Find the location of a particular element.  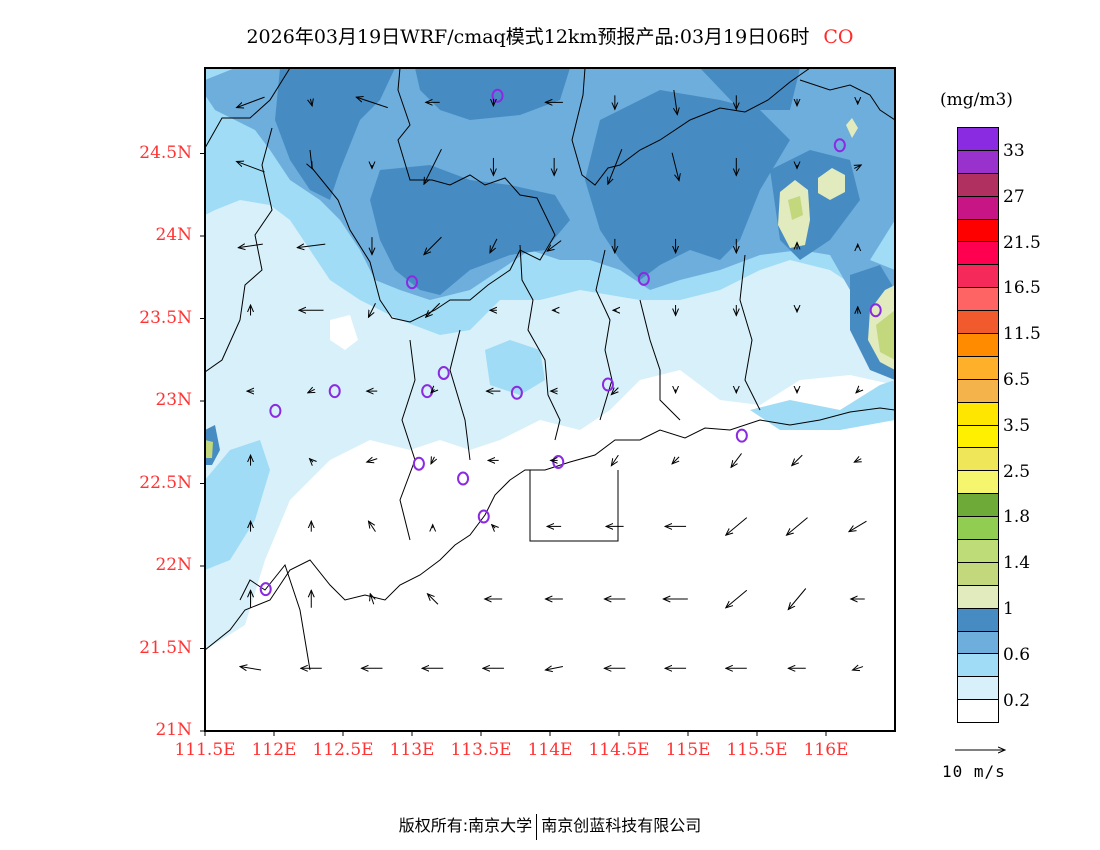

district-border is located at coordinates (275, 617).